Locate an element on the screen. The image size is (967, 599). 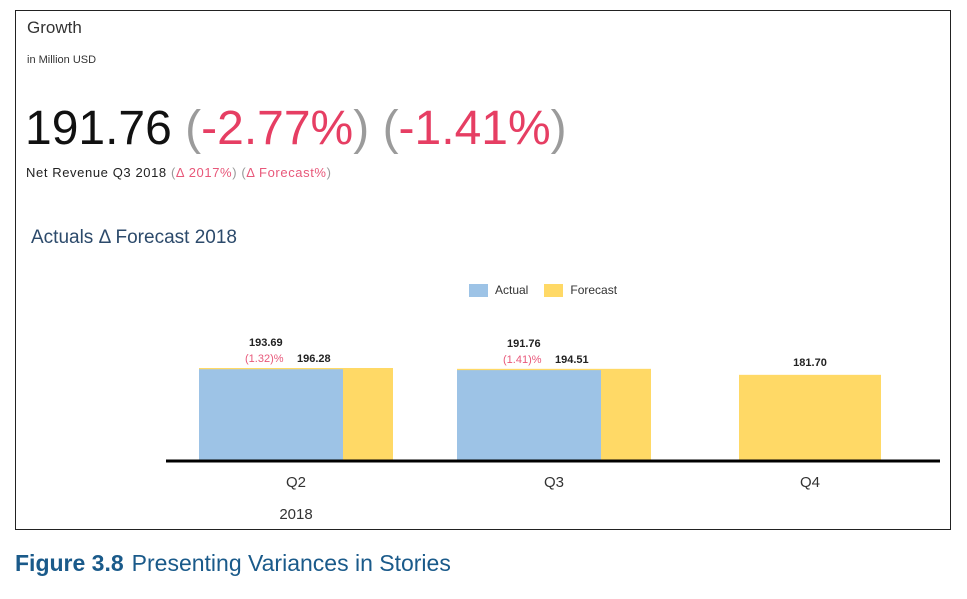
data-label-variance-q3: (1.41)% is located at coordinates (522, 360).